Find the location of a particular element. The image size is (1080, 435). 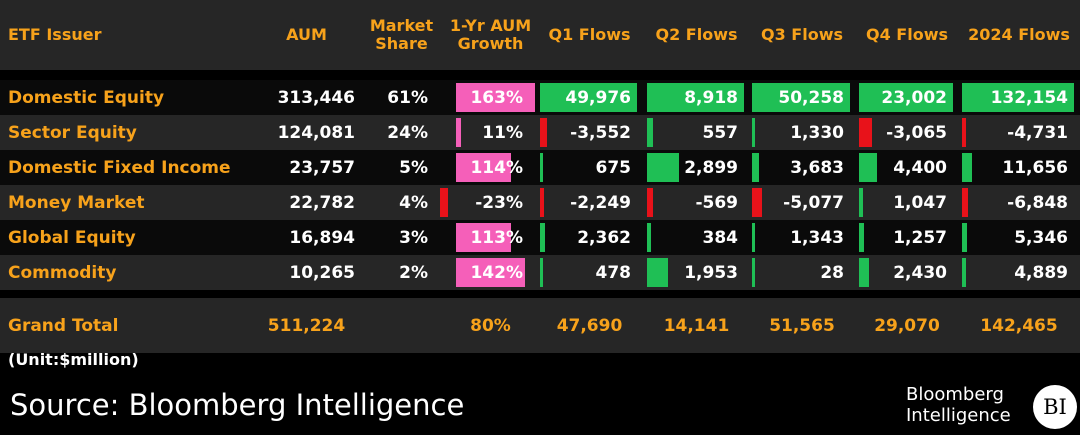

value-aum: 16,894 is located at coordinates (322, 237).